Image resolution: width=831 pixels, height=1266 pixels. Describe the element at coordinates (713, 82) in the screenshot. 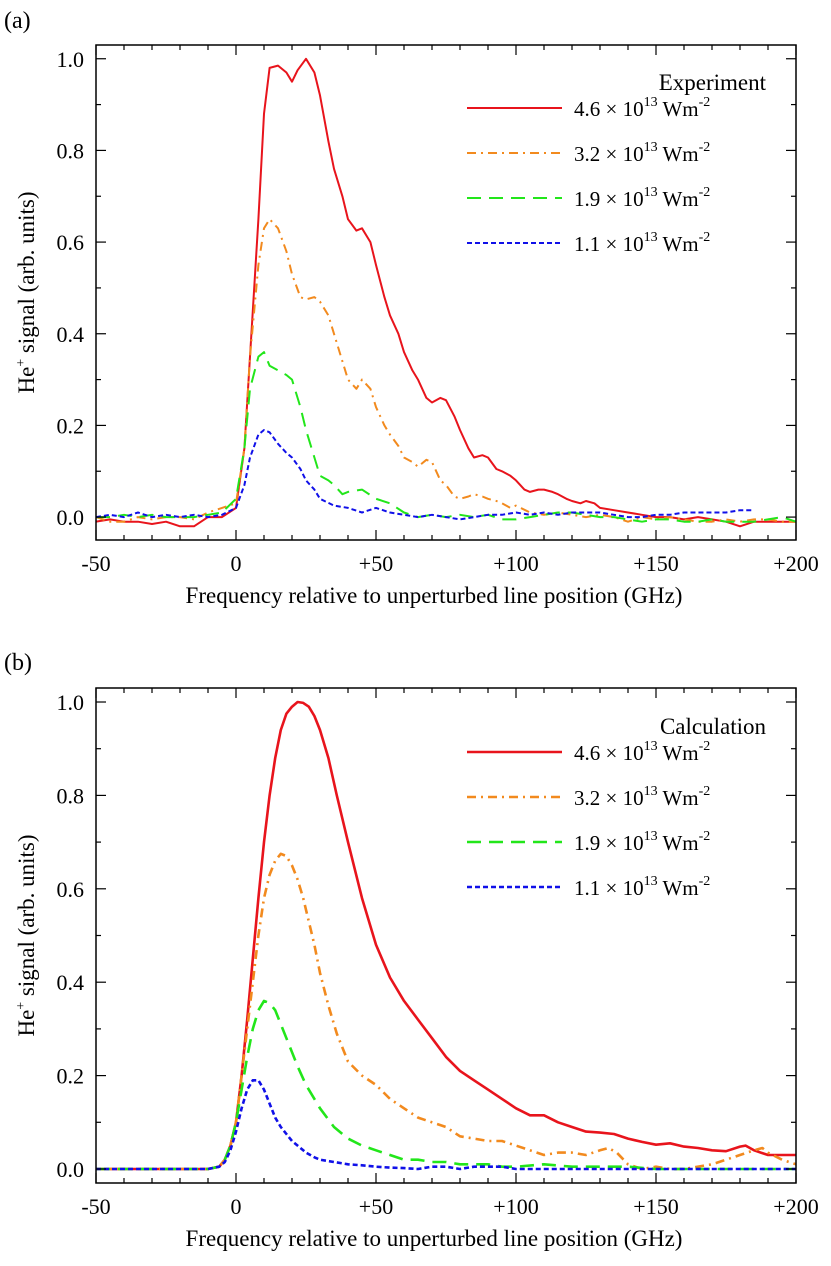

I see `panel-title: Experiment` at that location.